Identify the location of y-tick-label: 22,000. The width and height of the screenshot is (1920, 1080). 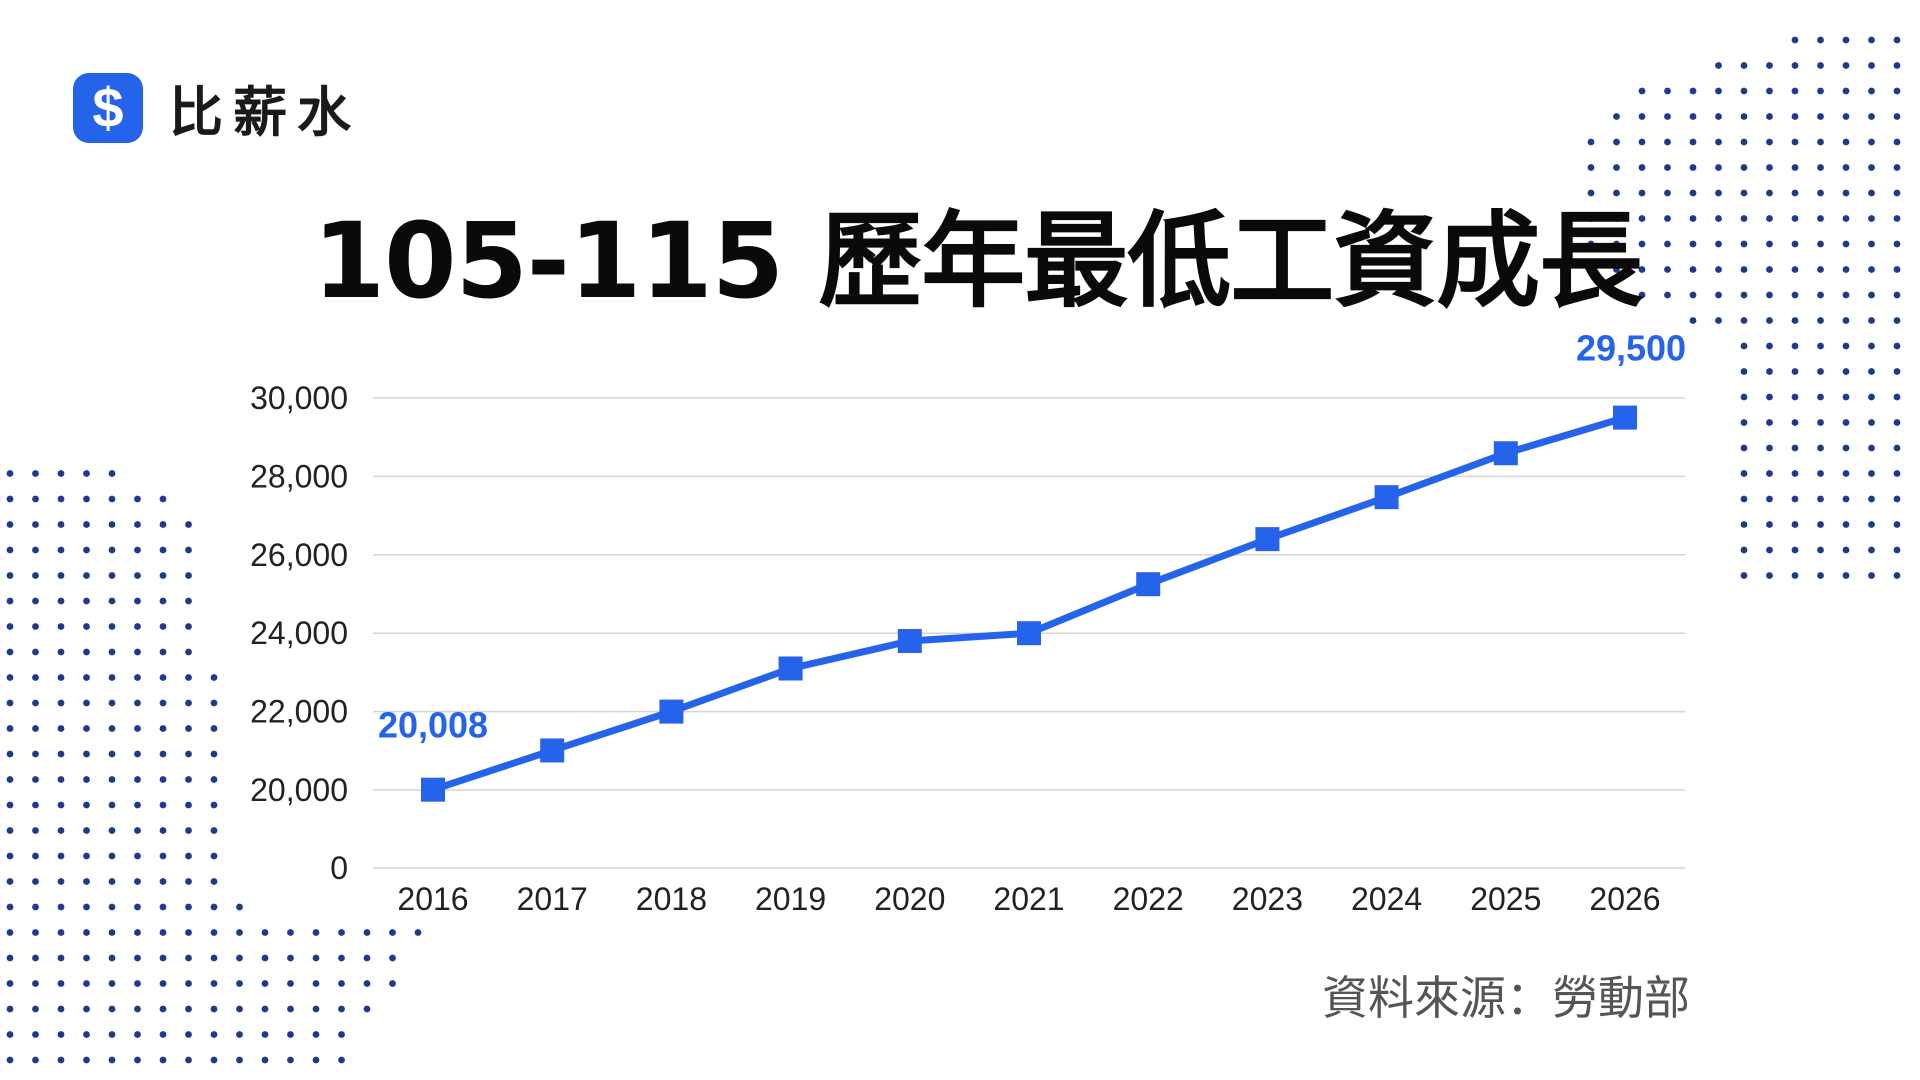
(299, 712).